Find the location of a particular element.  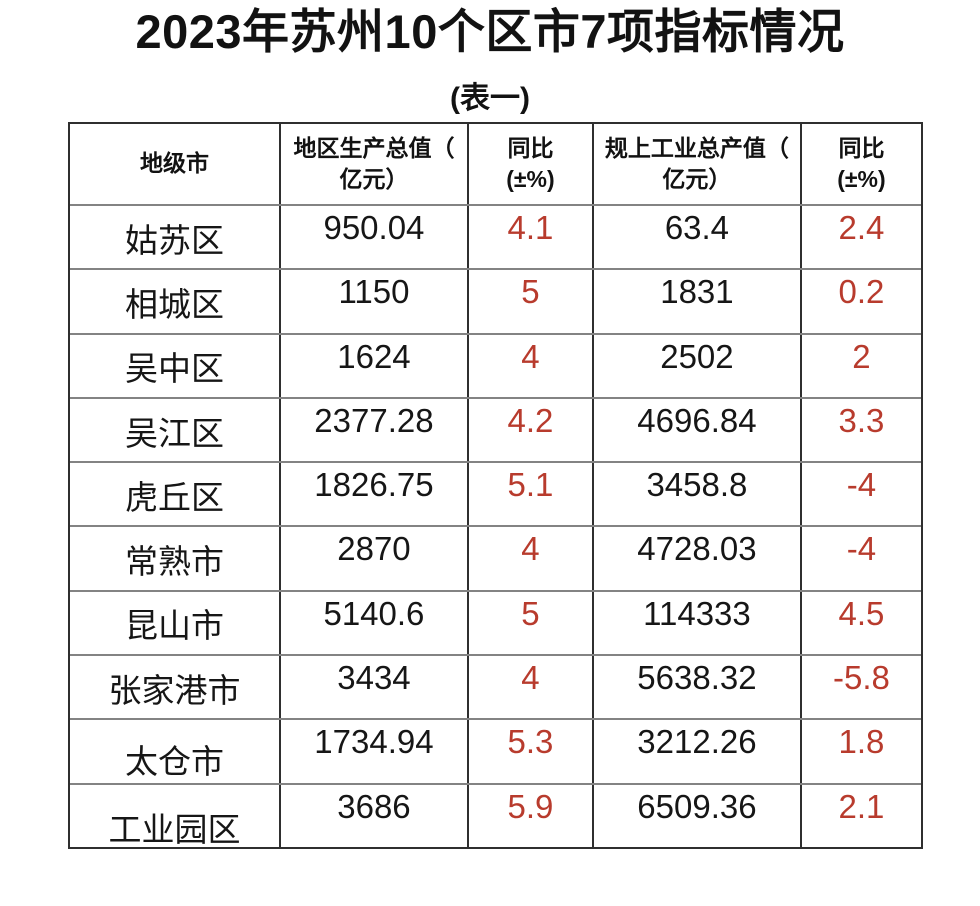

industrial-value-cell: 63.4 is located at coordinates (698, 237).